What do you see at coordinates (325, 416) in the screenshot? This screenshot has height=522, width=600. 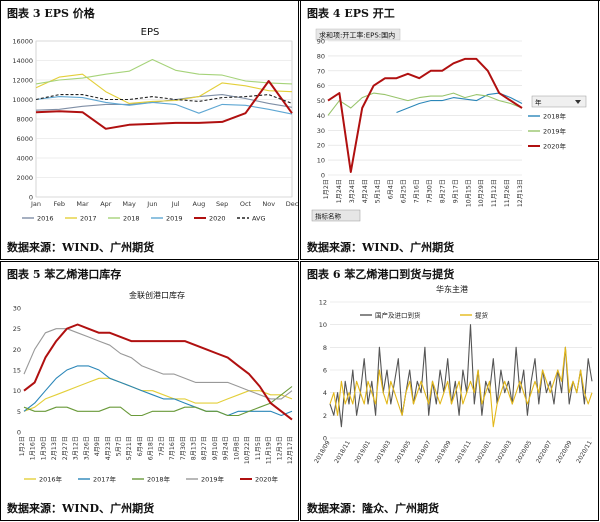 I see `y-tick-label: 2` at bounding box center [325, 416].